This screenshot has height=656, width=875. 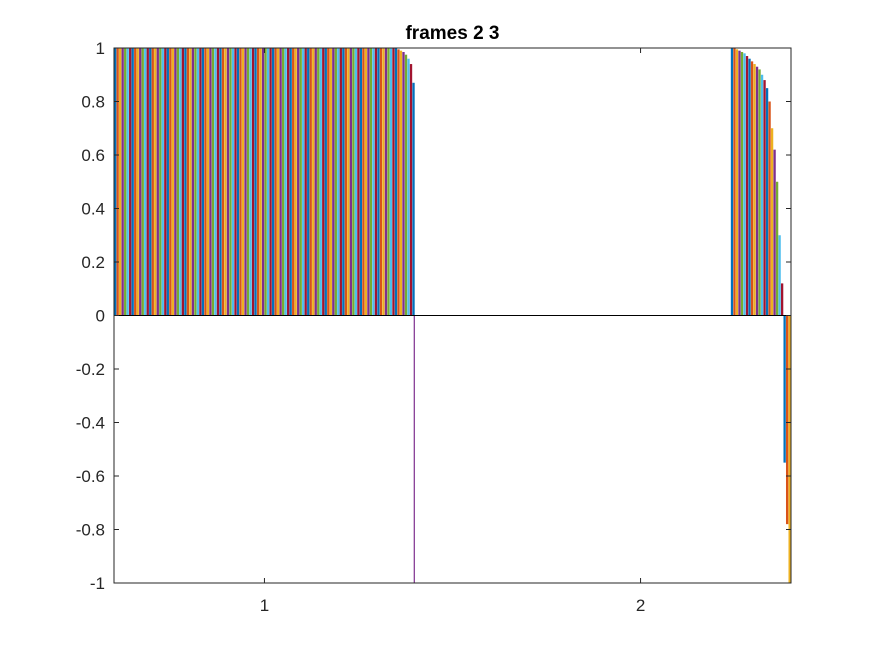 What do you see at coordinates (93, 155) in the screenshot?
I see `y-tick-label: 0.6` at bounding box center [93, 155].